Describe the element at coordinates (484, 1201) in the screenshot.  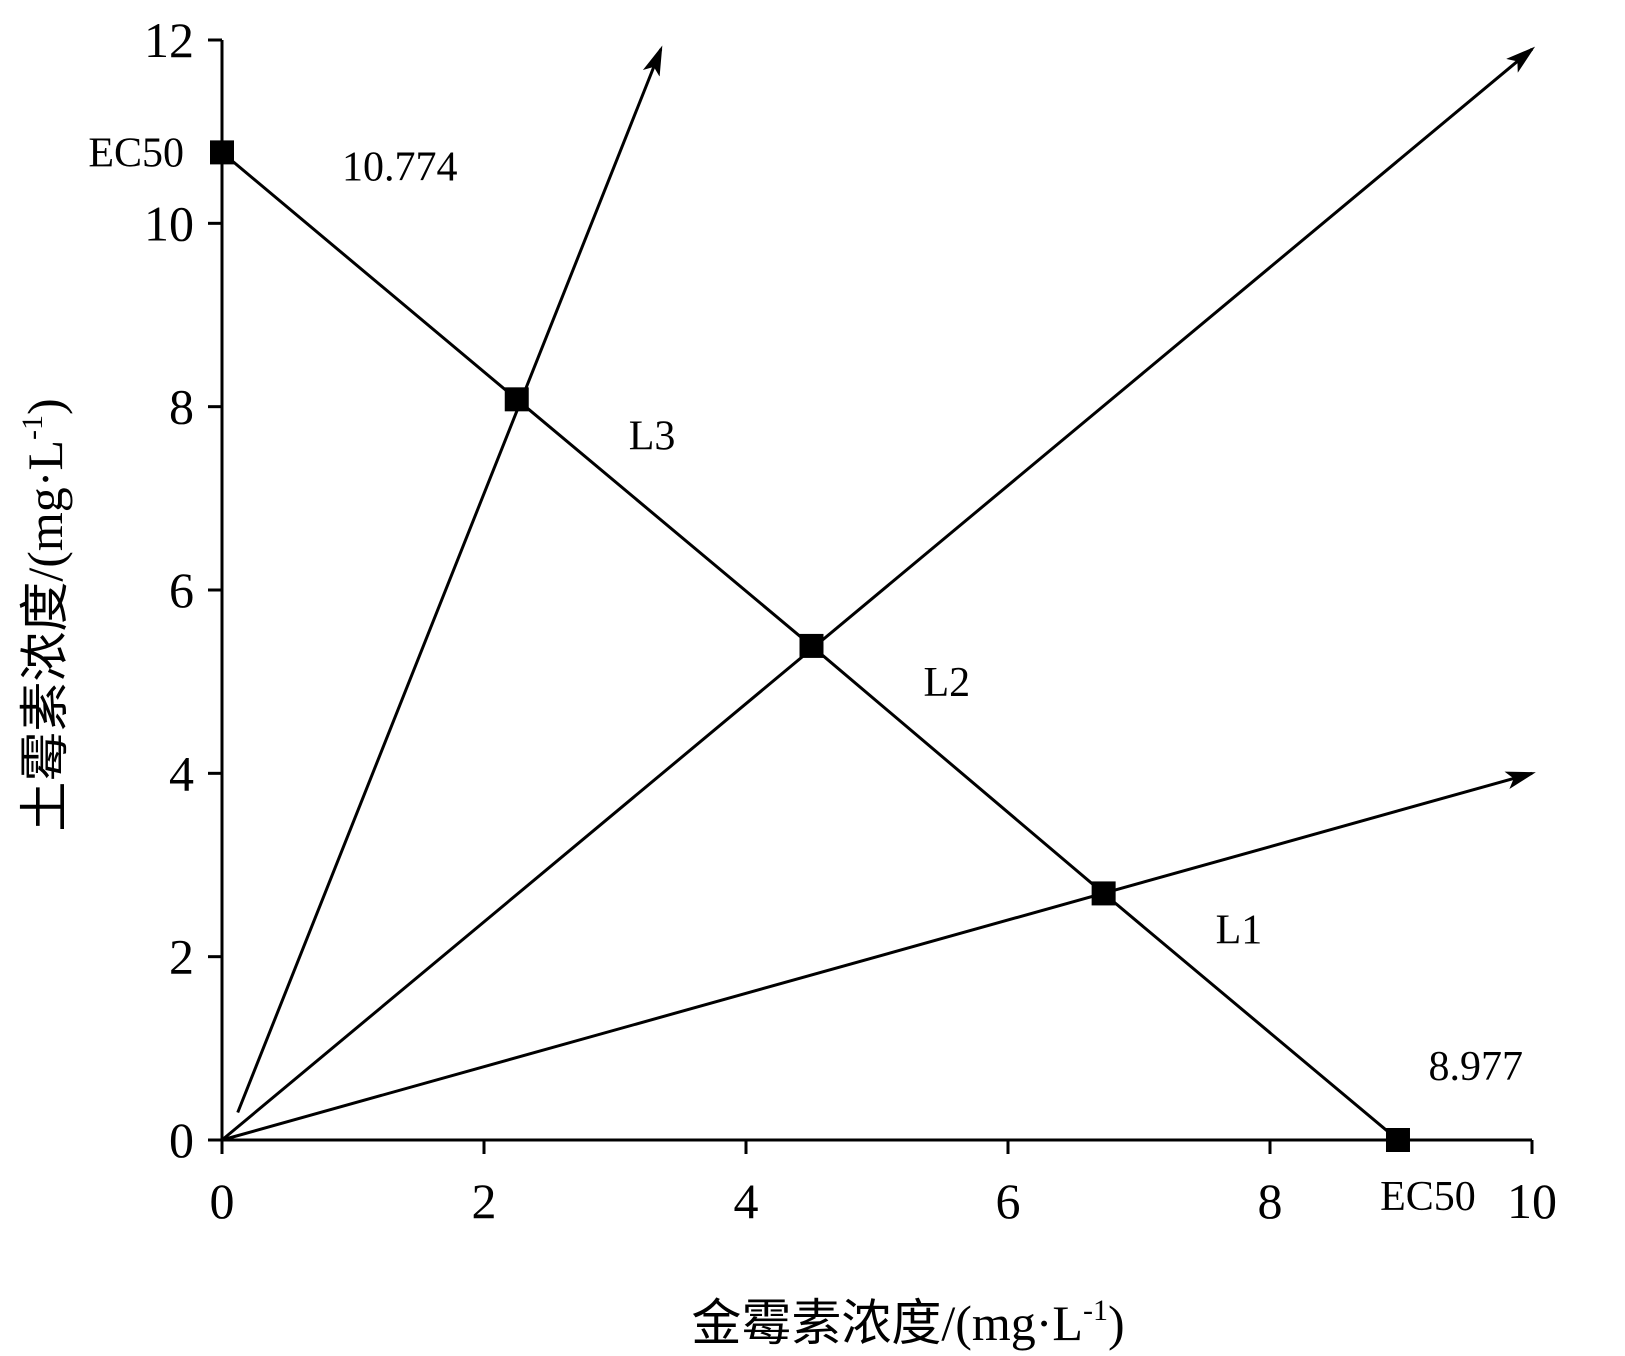
I see `x-tick-label: 2` at that location.